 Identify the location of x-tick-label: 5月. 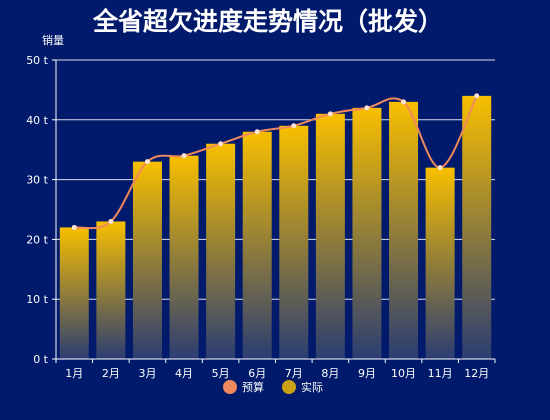
(221, 373).